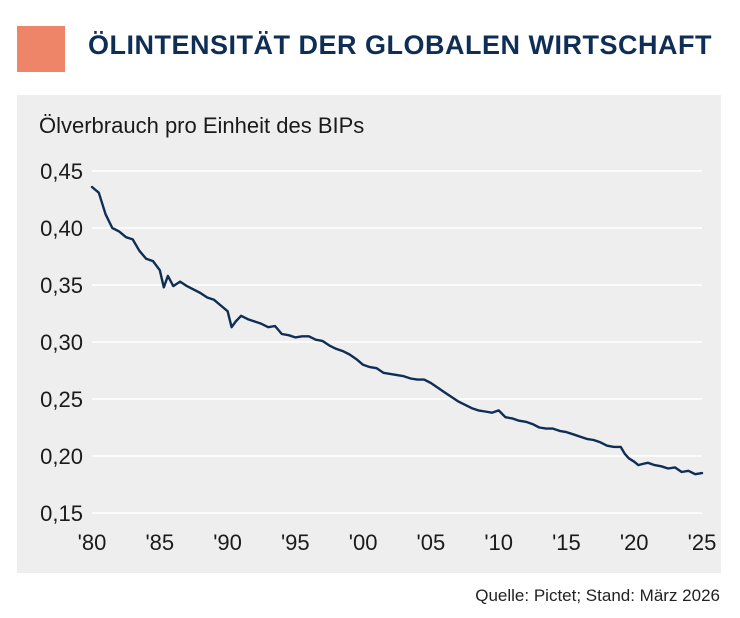  Describe the element at coordinates (41, 49) in the screenshot. I see `header-accent-swatch` at that location.